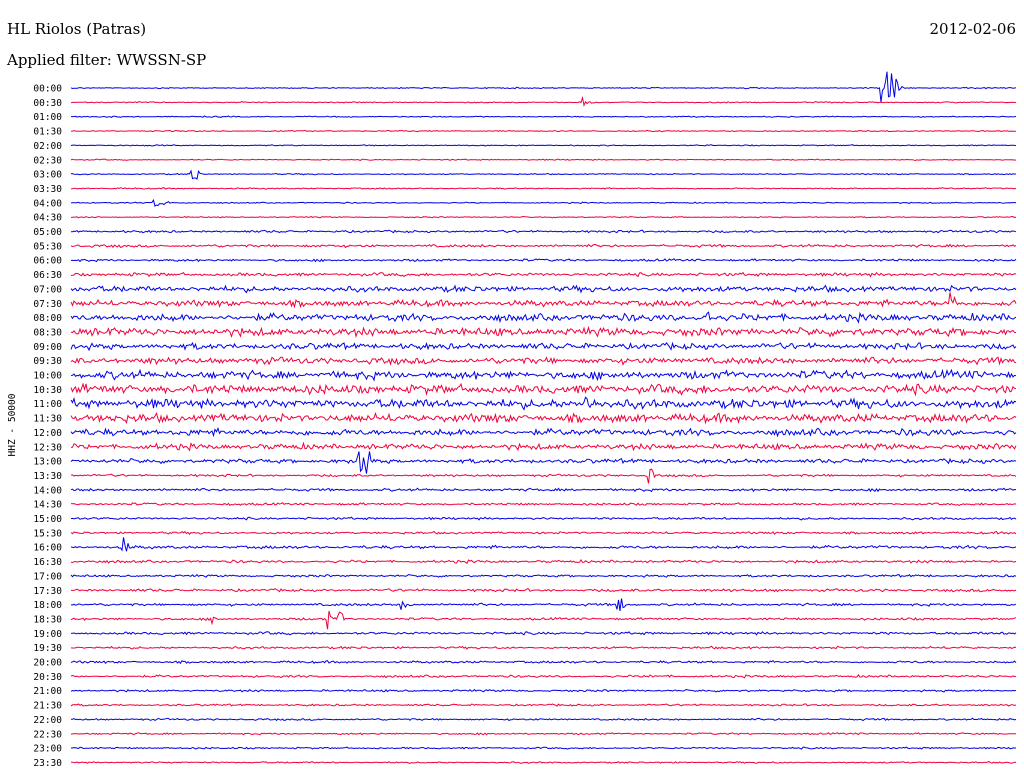  Describe the element at coordinates (47, 677) in the screenshot. I see `row-time-label: 20:30` at that location.